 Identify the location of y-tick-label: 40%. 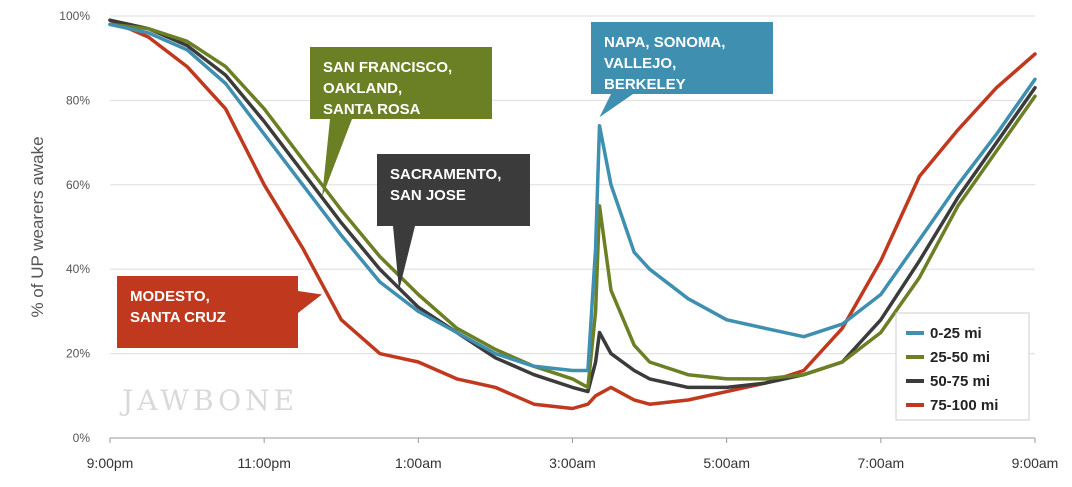
(78, 269).